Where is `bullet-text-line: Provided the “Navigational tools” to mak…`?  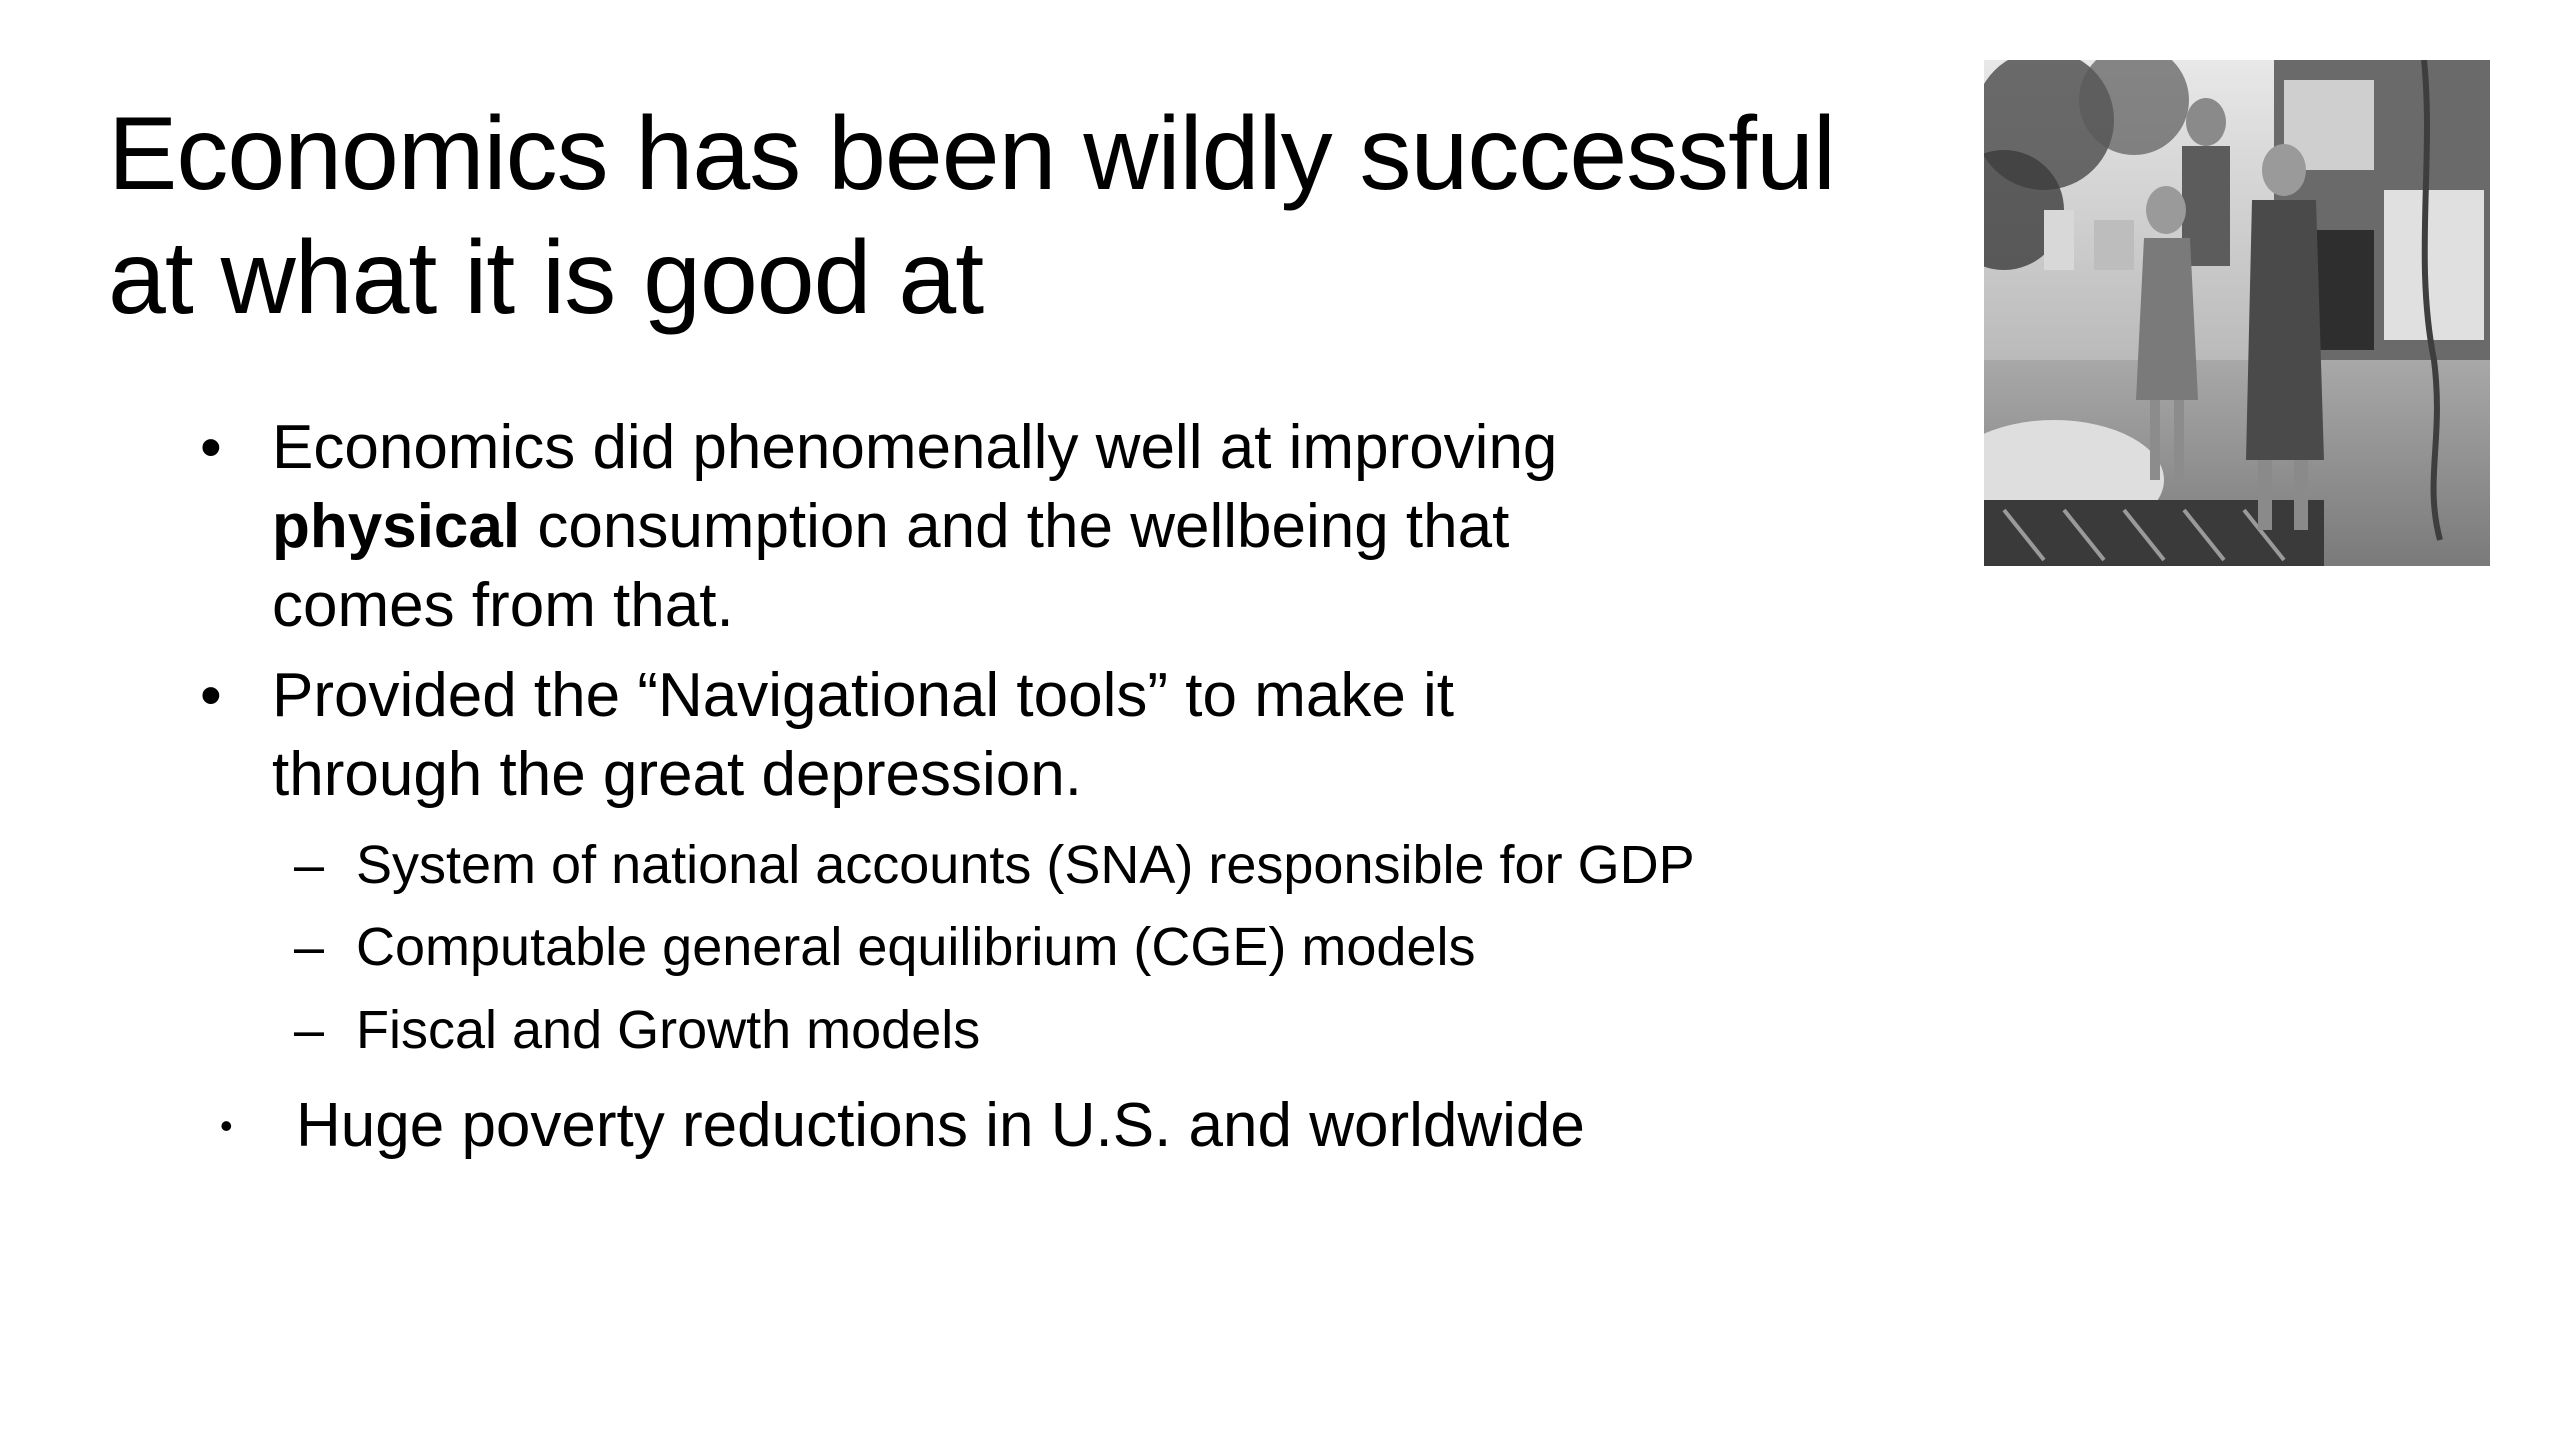 bullet-text-line: Provided the “Navigational tools” to mak… is located at coordinates (863, 695).